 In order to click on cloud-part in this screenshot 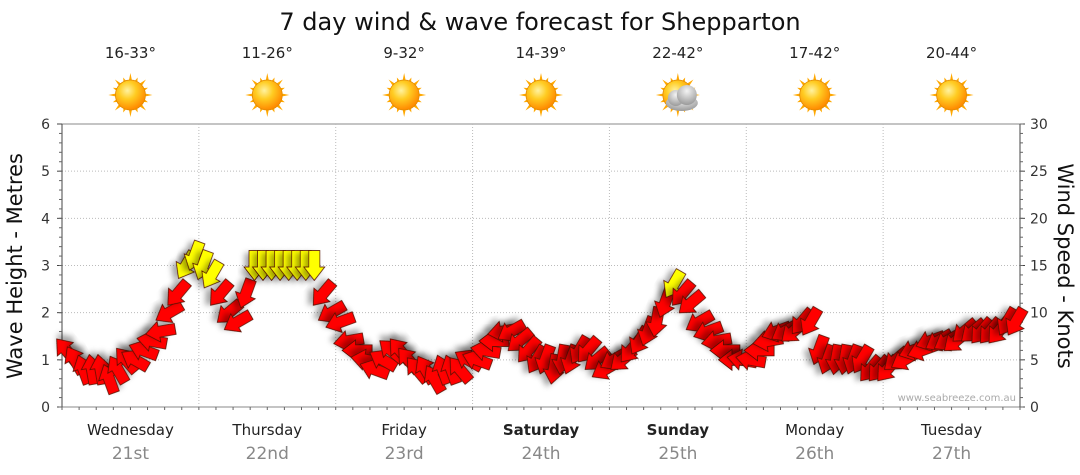, I will do `click(686, 95)`.